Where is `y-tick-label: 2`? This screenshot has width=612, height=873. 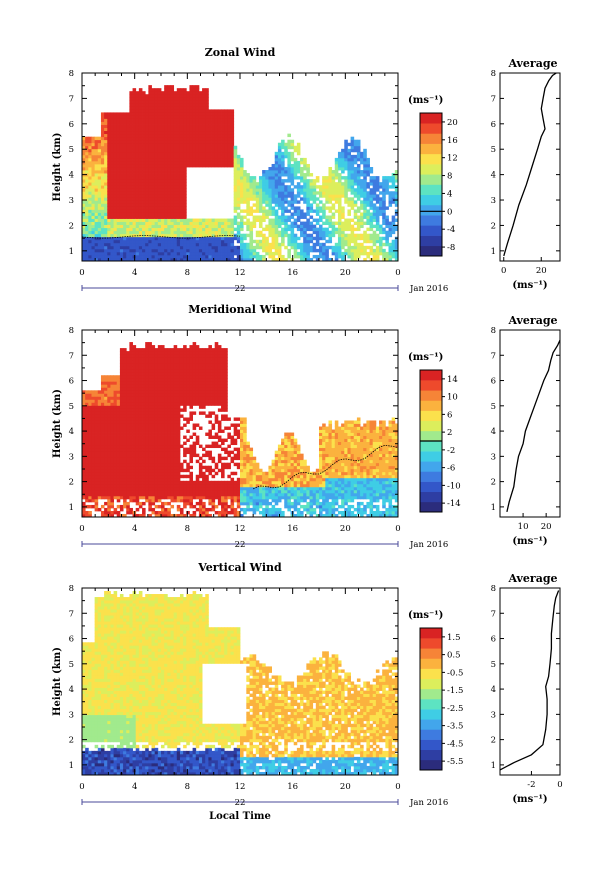 y-tick-label: 2 is located at coordinates (71, 226).